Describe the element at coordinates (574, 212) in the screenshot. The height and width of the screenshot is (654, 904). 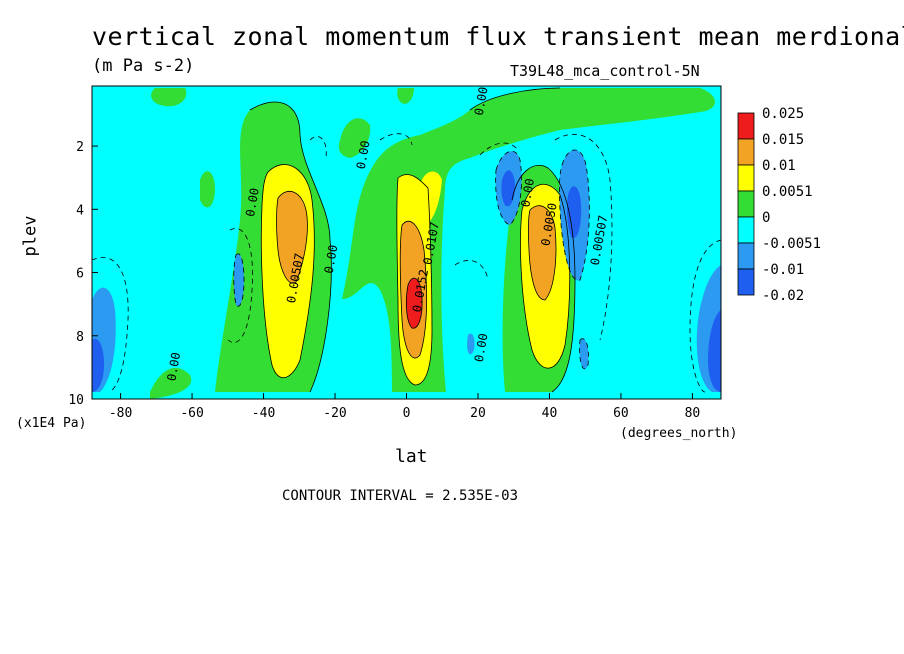
I see `fill-blue-ne2` at that location.